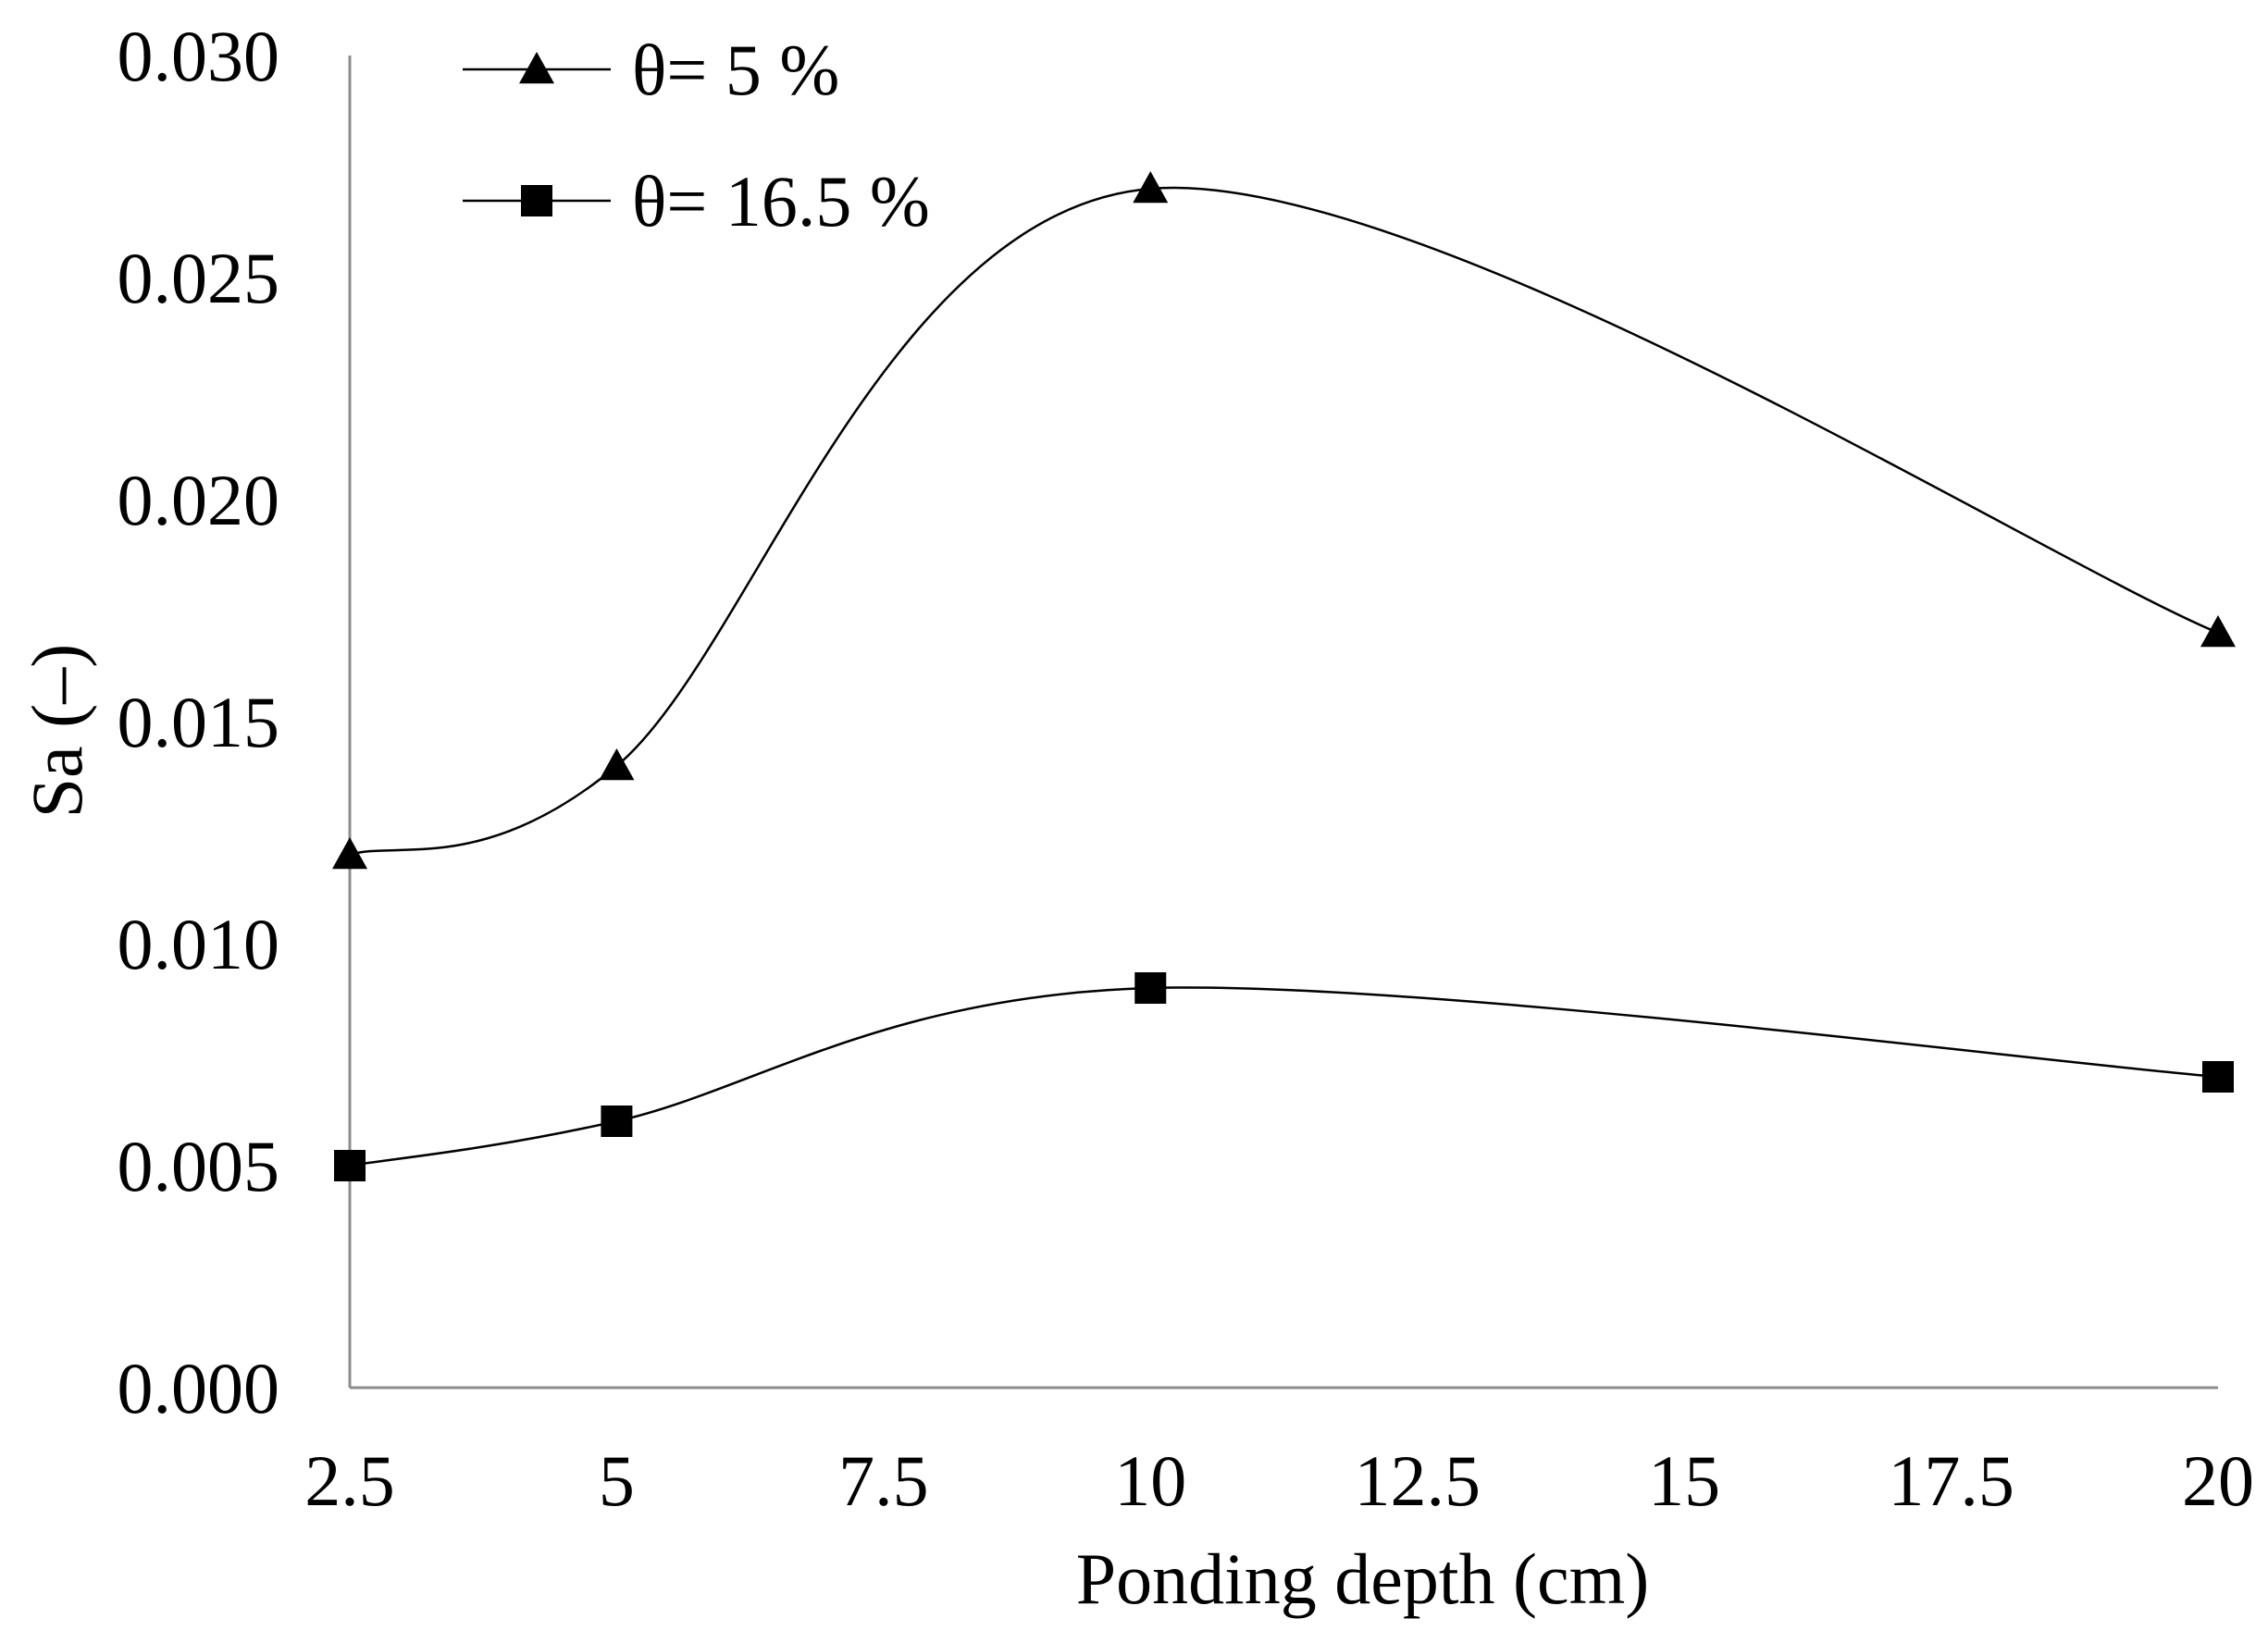  What do you see at coordinates (1279, 1480) in the screenshot?
I see `x-tick-labels: 2.5 5 7.5 10 12.5 15 17.5 20` at bounding box center [1279, 1480].